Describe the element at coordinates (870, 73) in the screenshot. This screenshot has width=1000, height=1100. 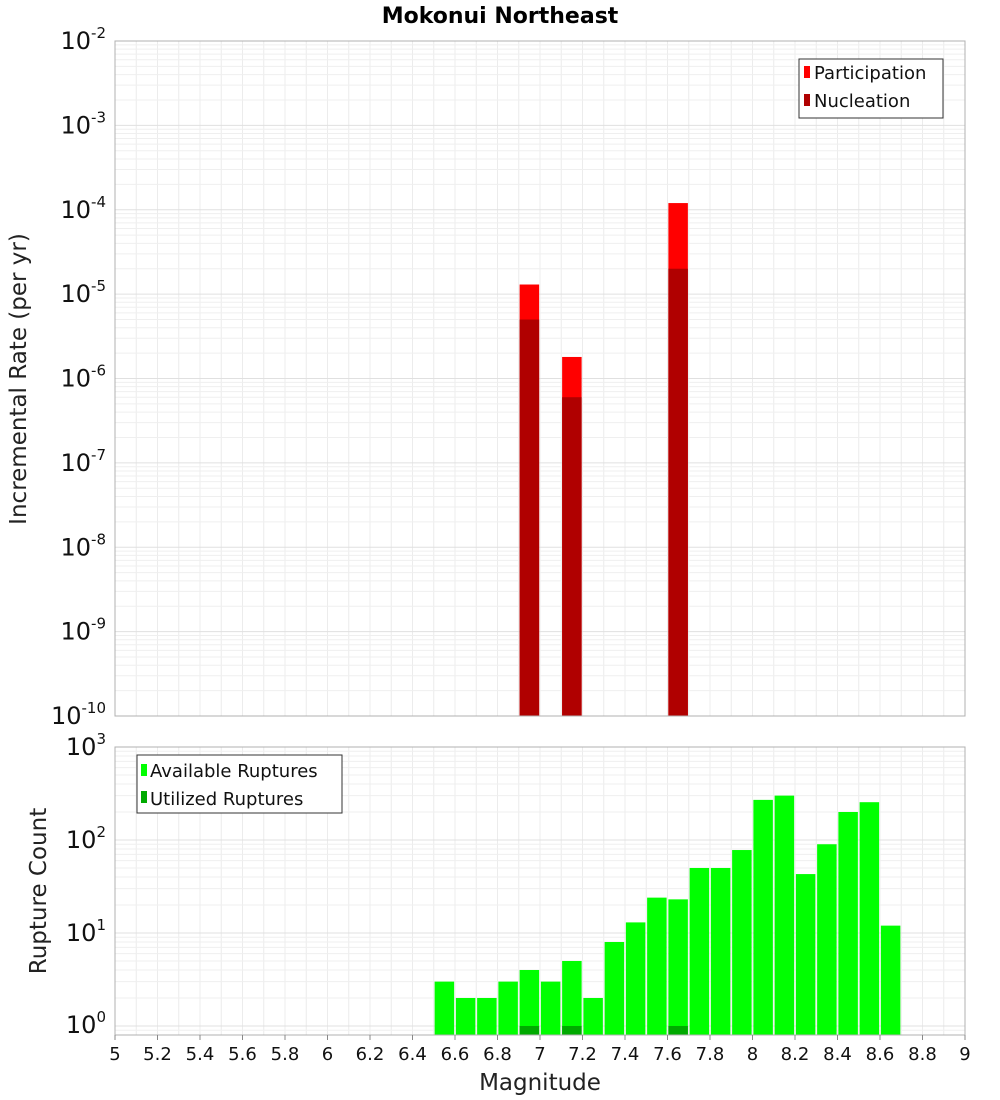
I see `legend-label-participation: Participation` at that location.